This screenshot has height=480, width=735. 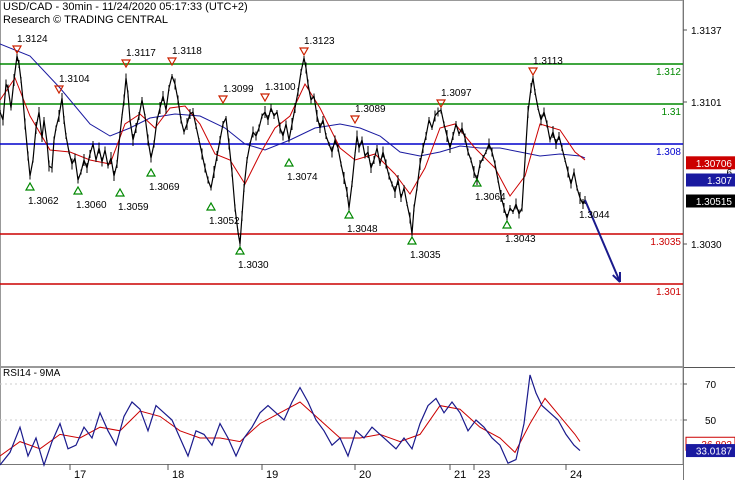 What do you see at coordinates (91, 205) in the screenshot?
I see `trough-label: 1.3060` at bounding box center [91, 205].